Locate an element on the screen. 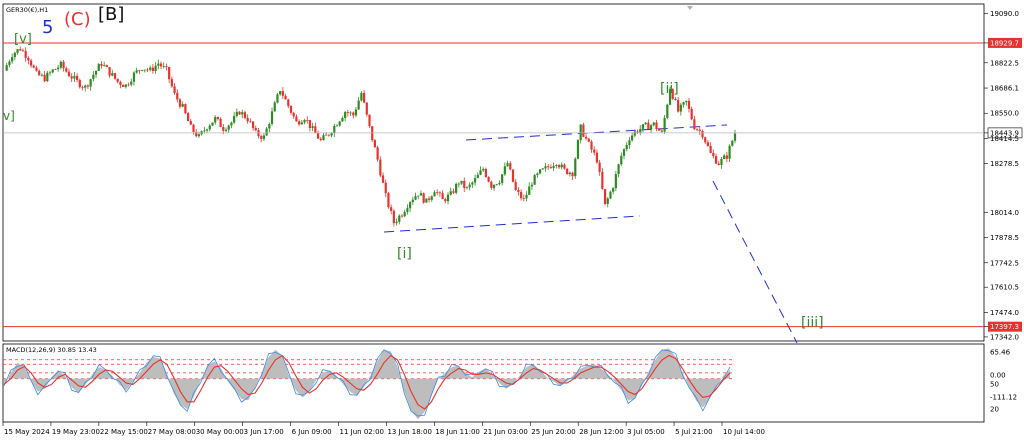  price-tick-label: 18414.5 is located at coordinates (1004, 139).